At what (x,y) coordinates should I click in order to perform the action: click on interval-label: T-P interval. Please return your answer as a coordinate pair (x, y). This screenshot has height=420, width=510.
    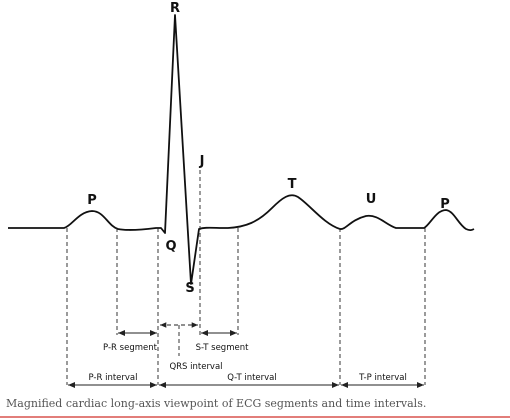
    Looking at the image, I should click on (382, 378).